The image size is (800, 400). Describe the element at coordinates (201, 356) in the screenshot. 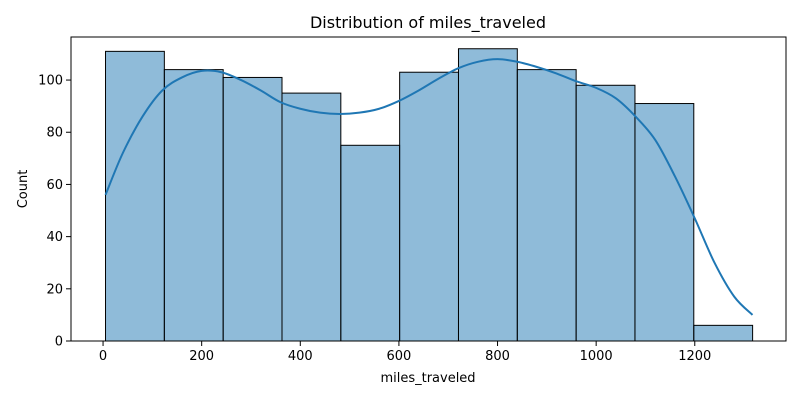

I see `x-tick-label: 200` at that location.